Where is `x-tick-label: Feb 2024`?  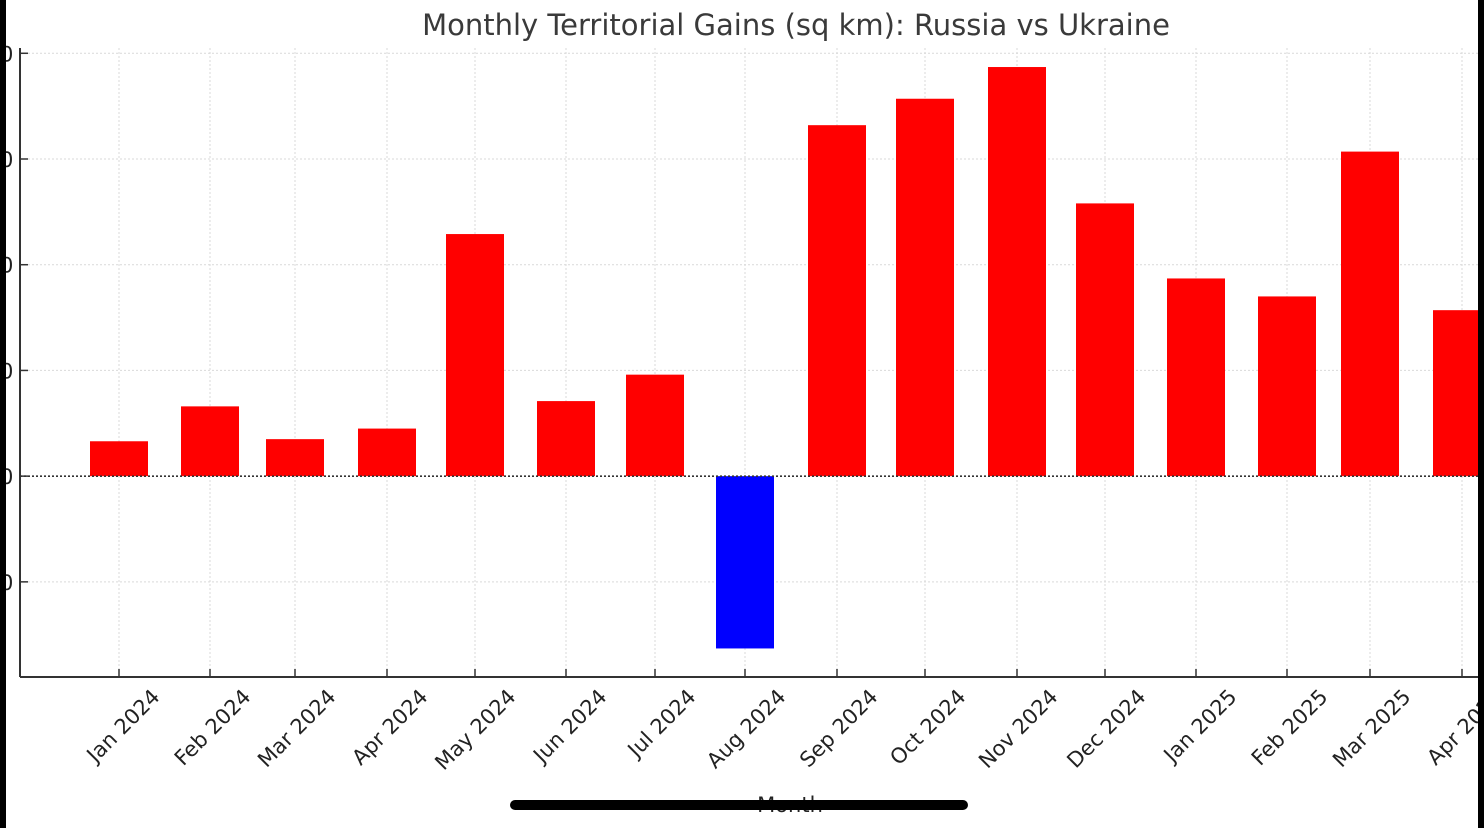 x-tick-label: Feb 2024 is located at coordinates (213, 728).